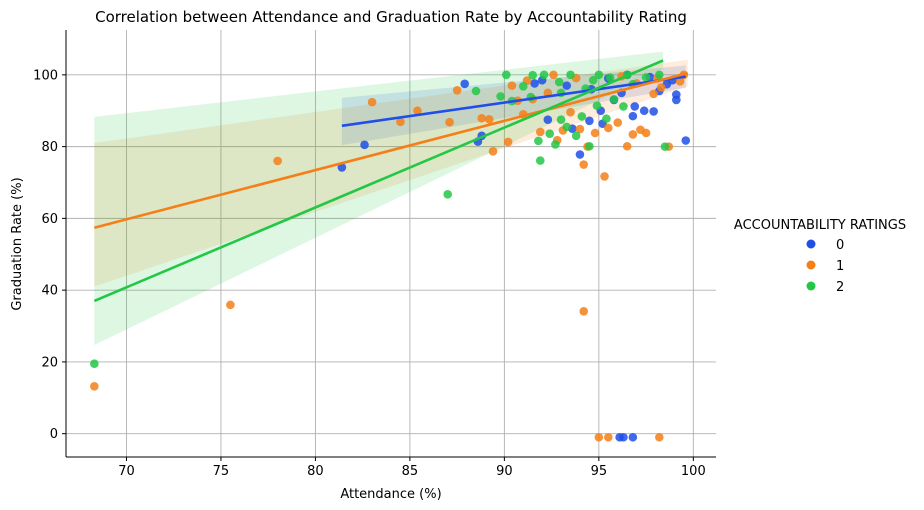 The image size is (924, 510). Describe the element at coordinates (54, 434) in the screenshot. I see `y-tick-label: 0` at that location.